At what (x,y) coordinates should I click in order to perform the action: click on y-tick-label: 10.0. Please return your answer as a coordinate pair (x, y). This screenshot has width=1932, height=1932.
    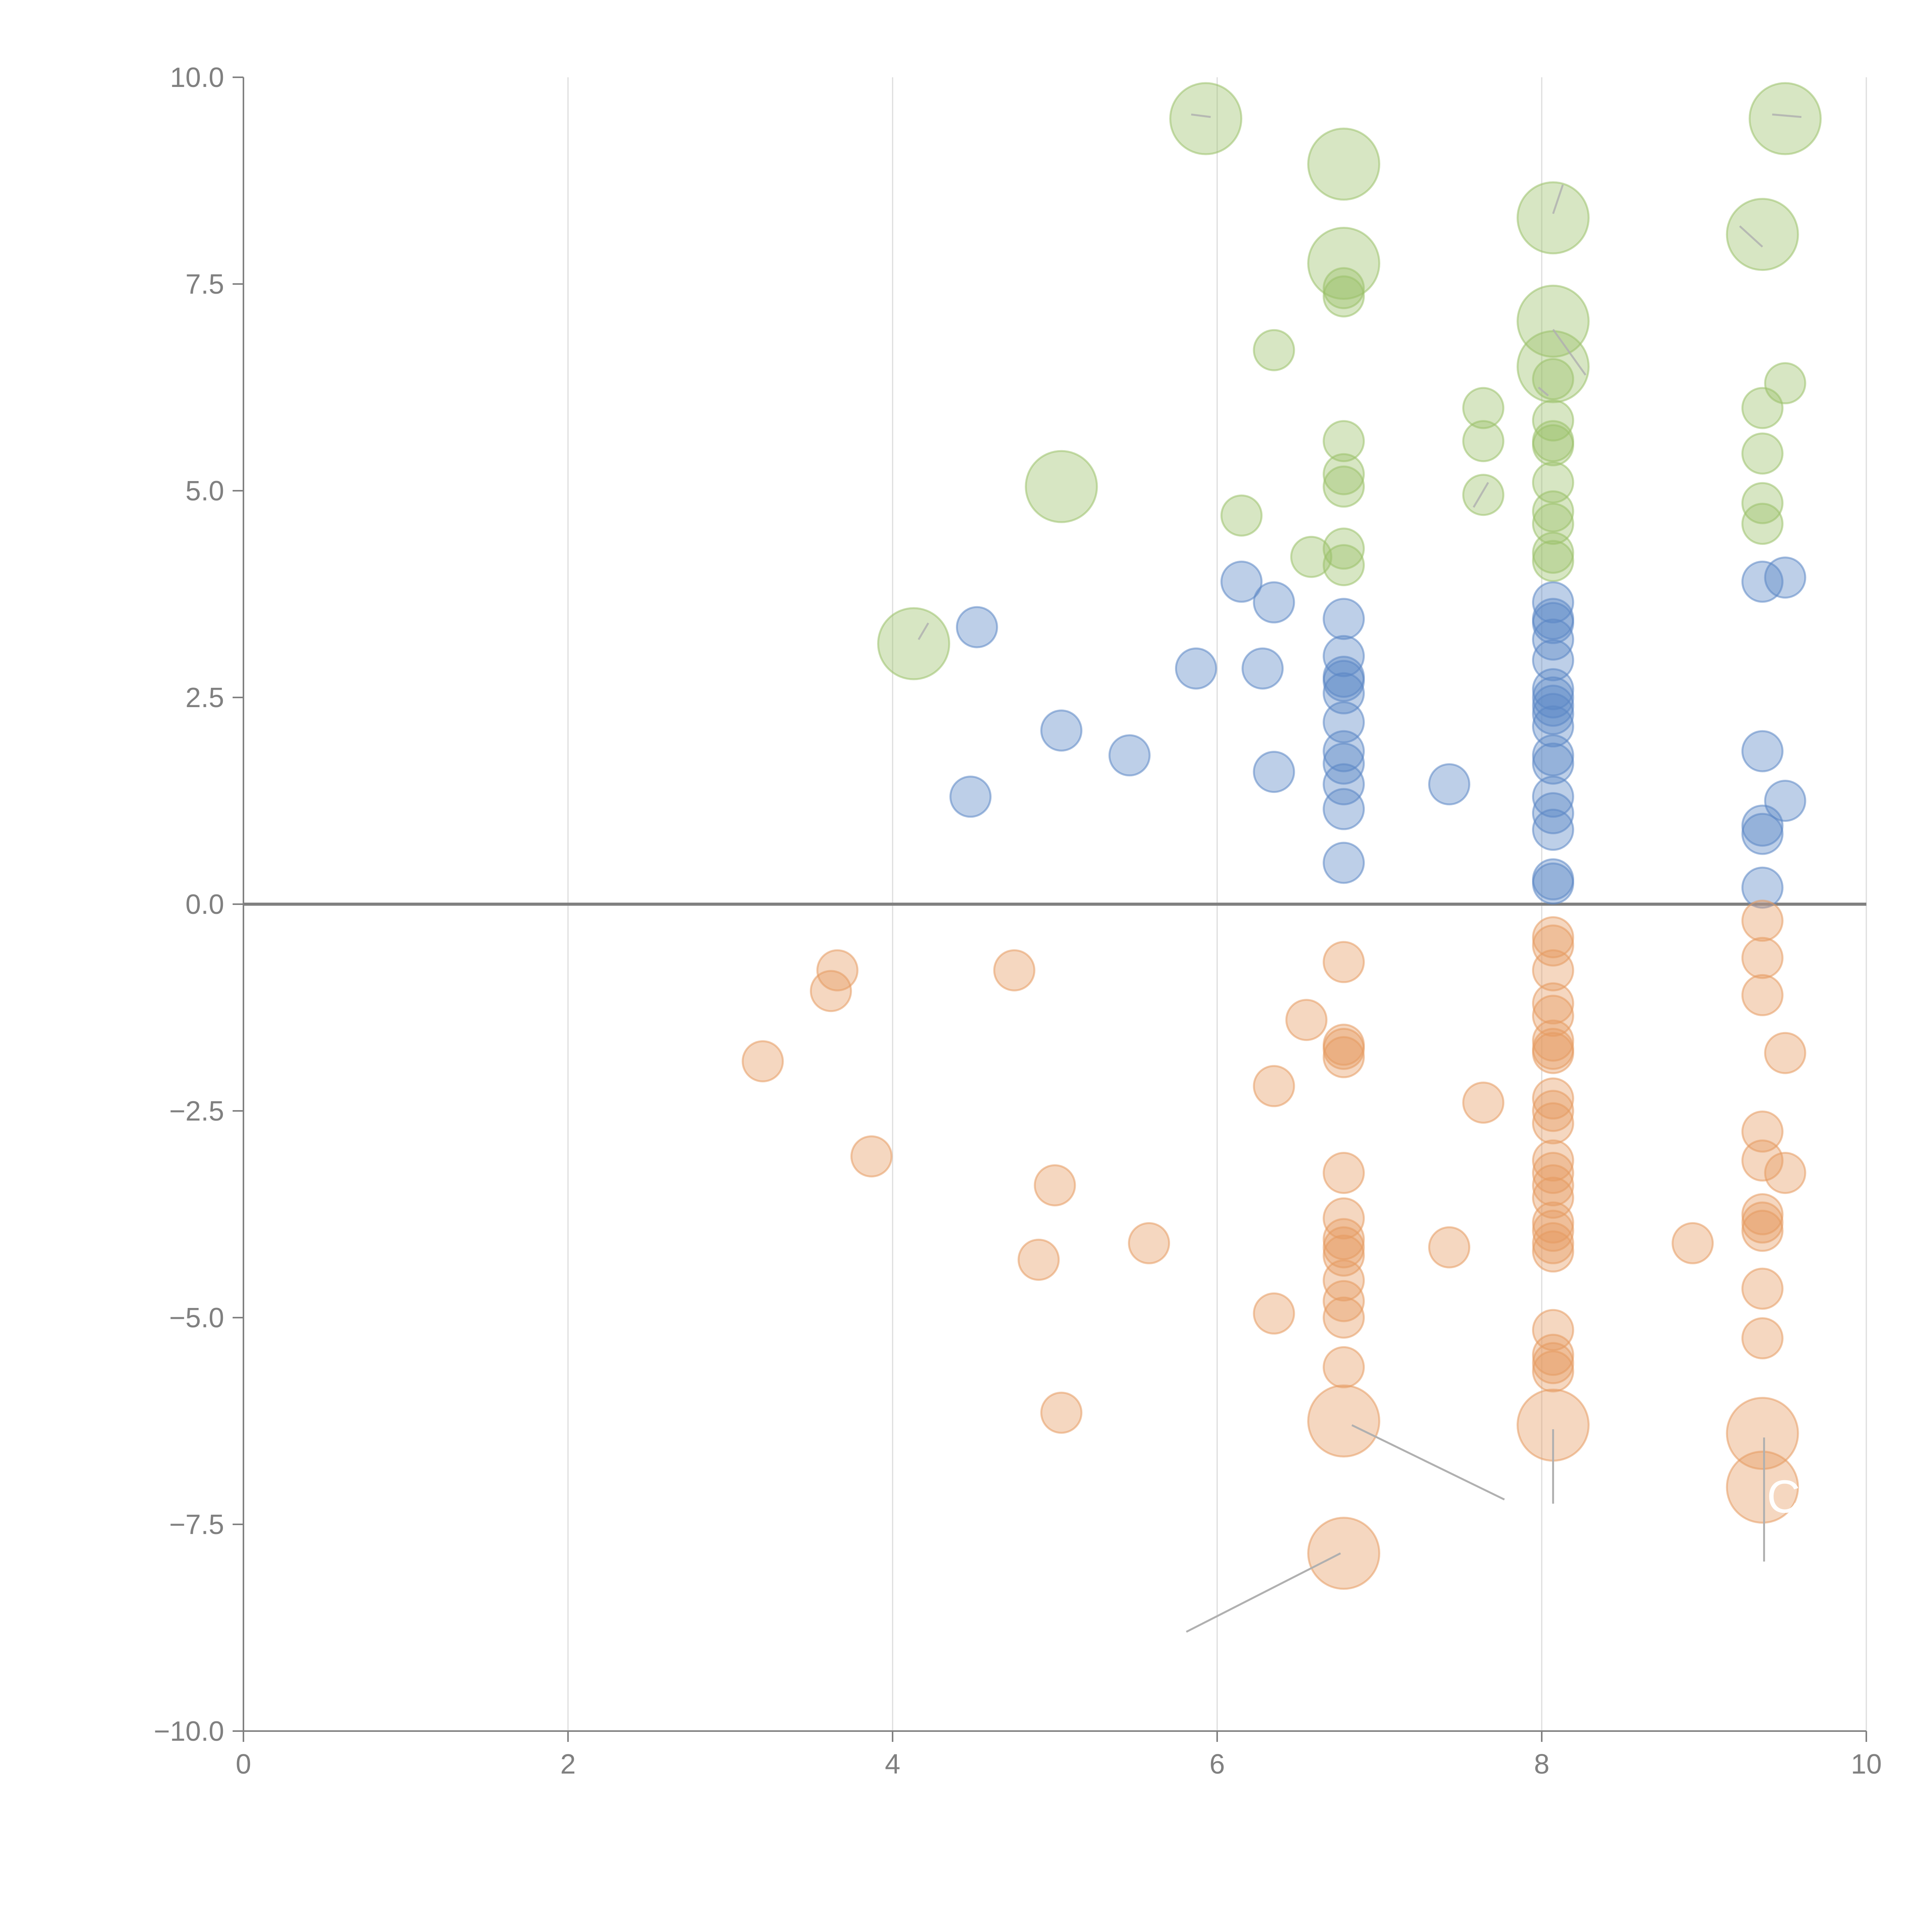
    Looking at the image, I should click on (197, 78).